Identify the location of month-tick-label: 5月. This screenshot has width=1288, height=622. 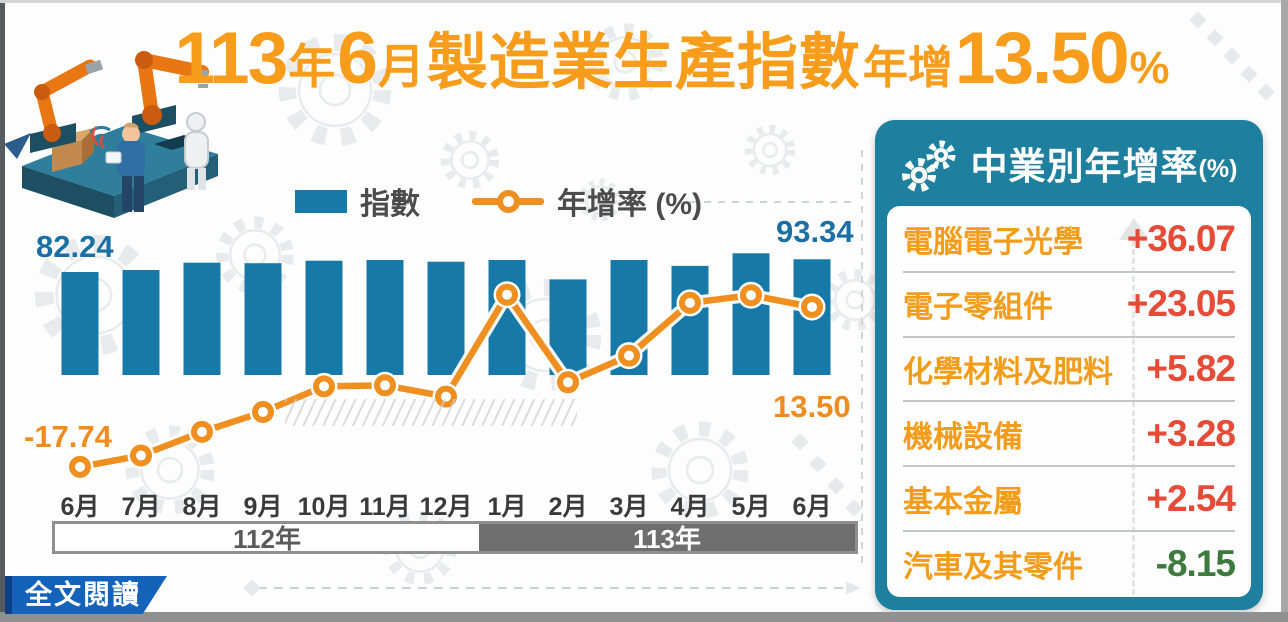
(751, 507).